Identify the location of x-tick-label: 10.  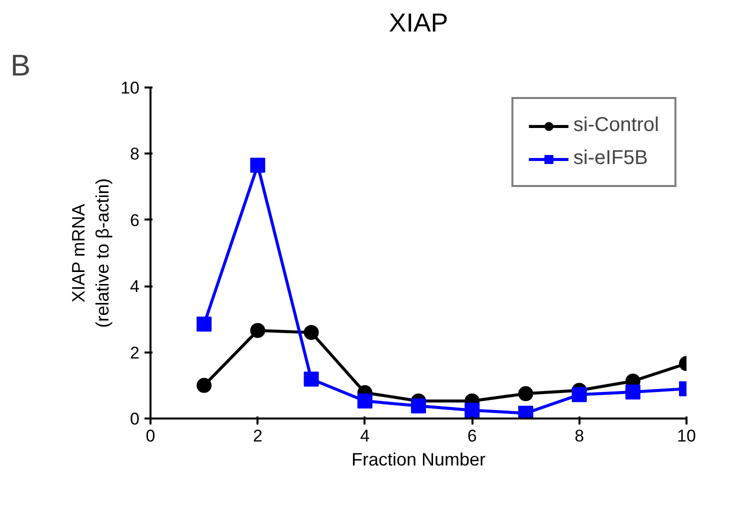
(686, 436).